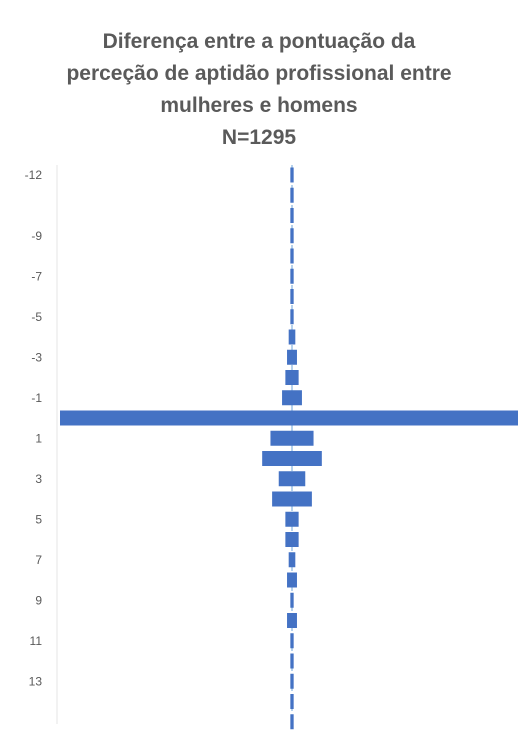  Describe the element at coordinates (292, 175) in the screenshot. I see `bar--12` at that location.